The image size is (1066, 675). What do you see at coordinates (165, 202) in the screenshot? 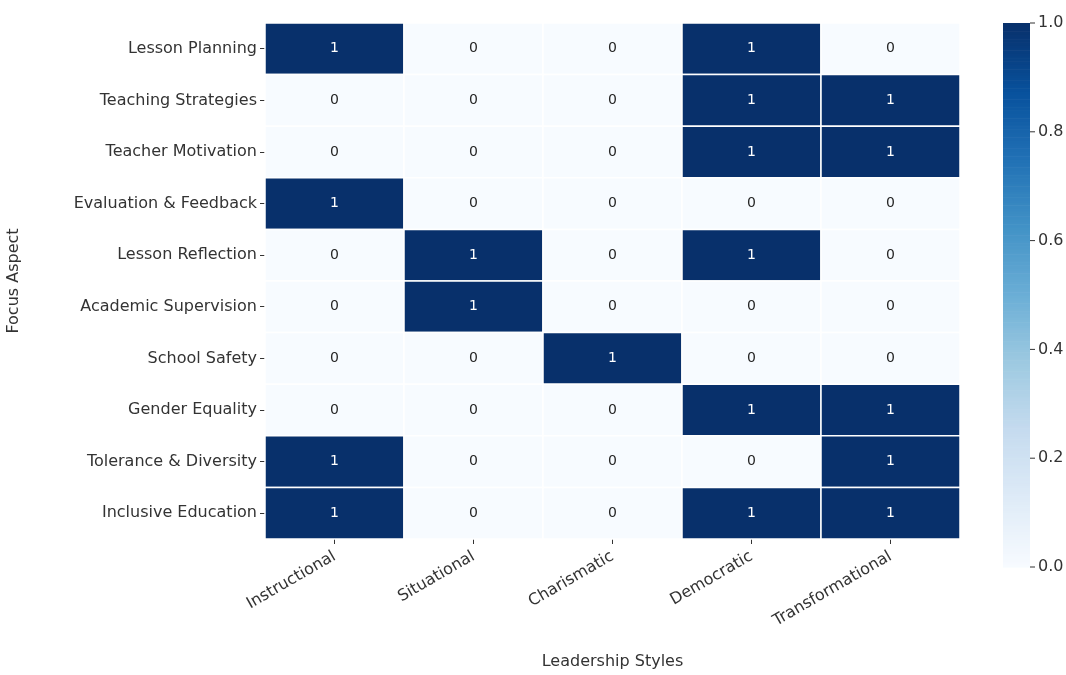
I see `y-tick-label: Evaluation & Feedback` at bounding box center [165, 202].